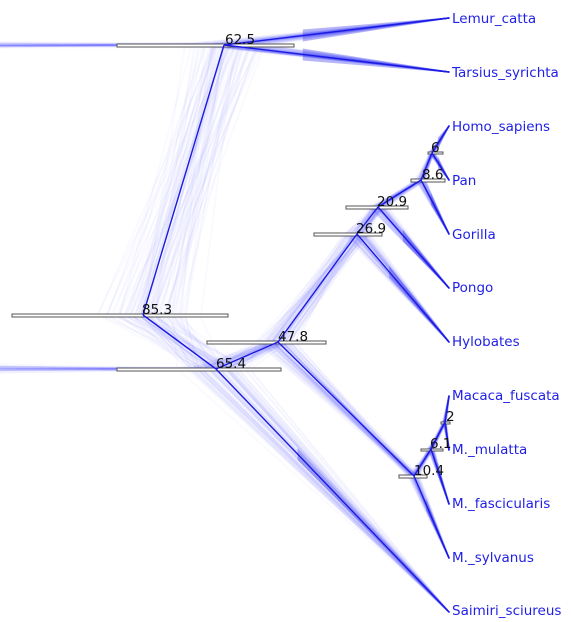 This screenshot has height=622, width=571. What do you see at coordinates (450, 417) in the screenshot?
I see `age-label-fuscata-mulatta: 2` at bounding box center [450, 417].